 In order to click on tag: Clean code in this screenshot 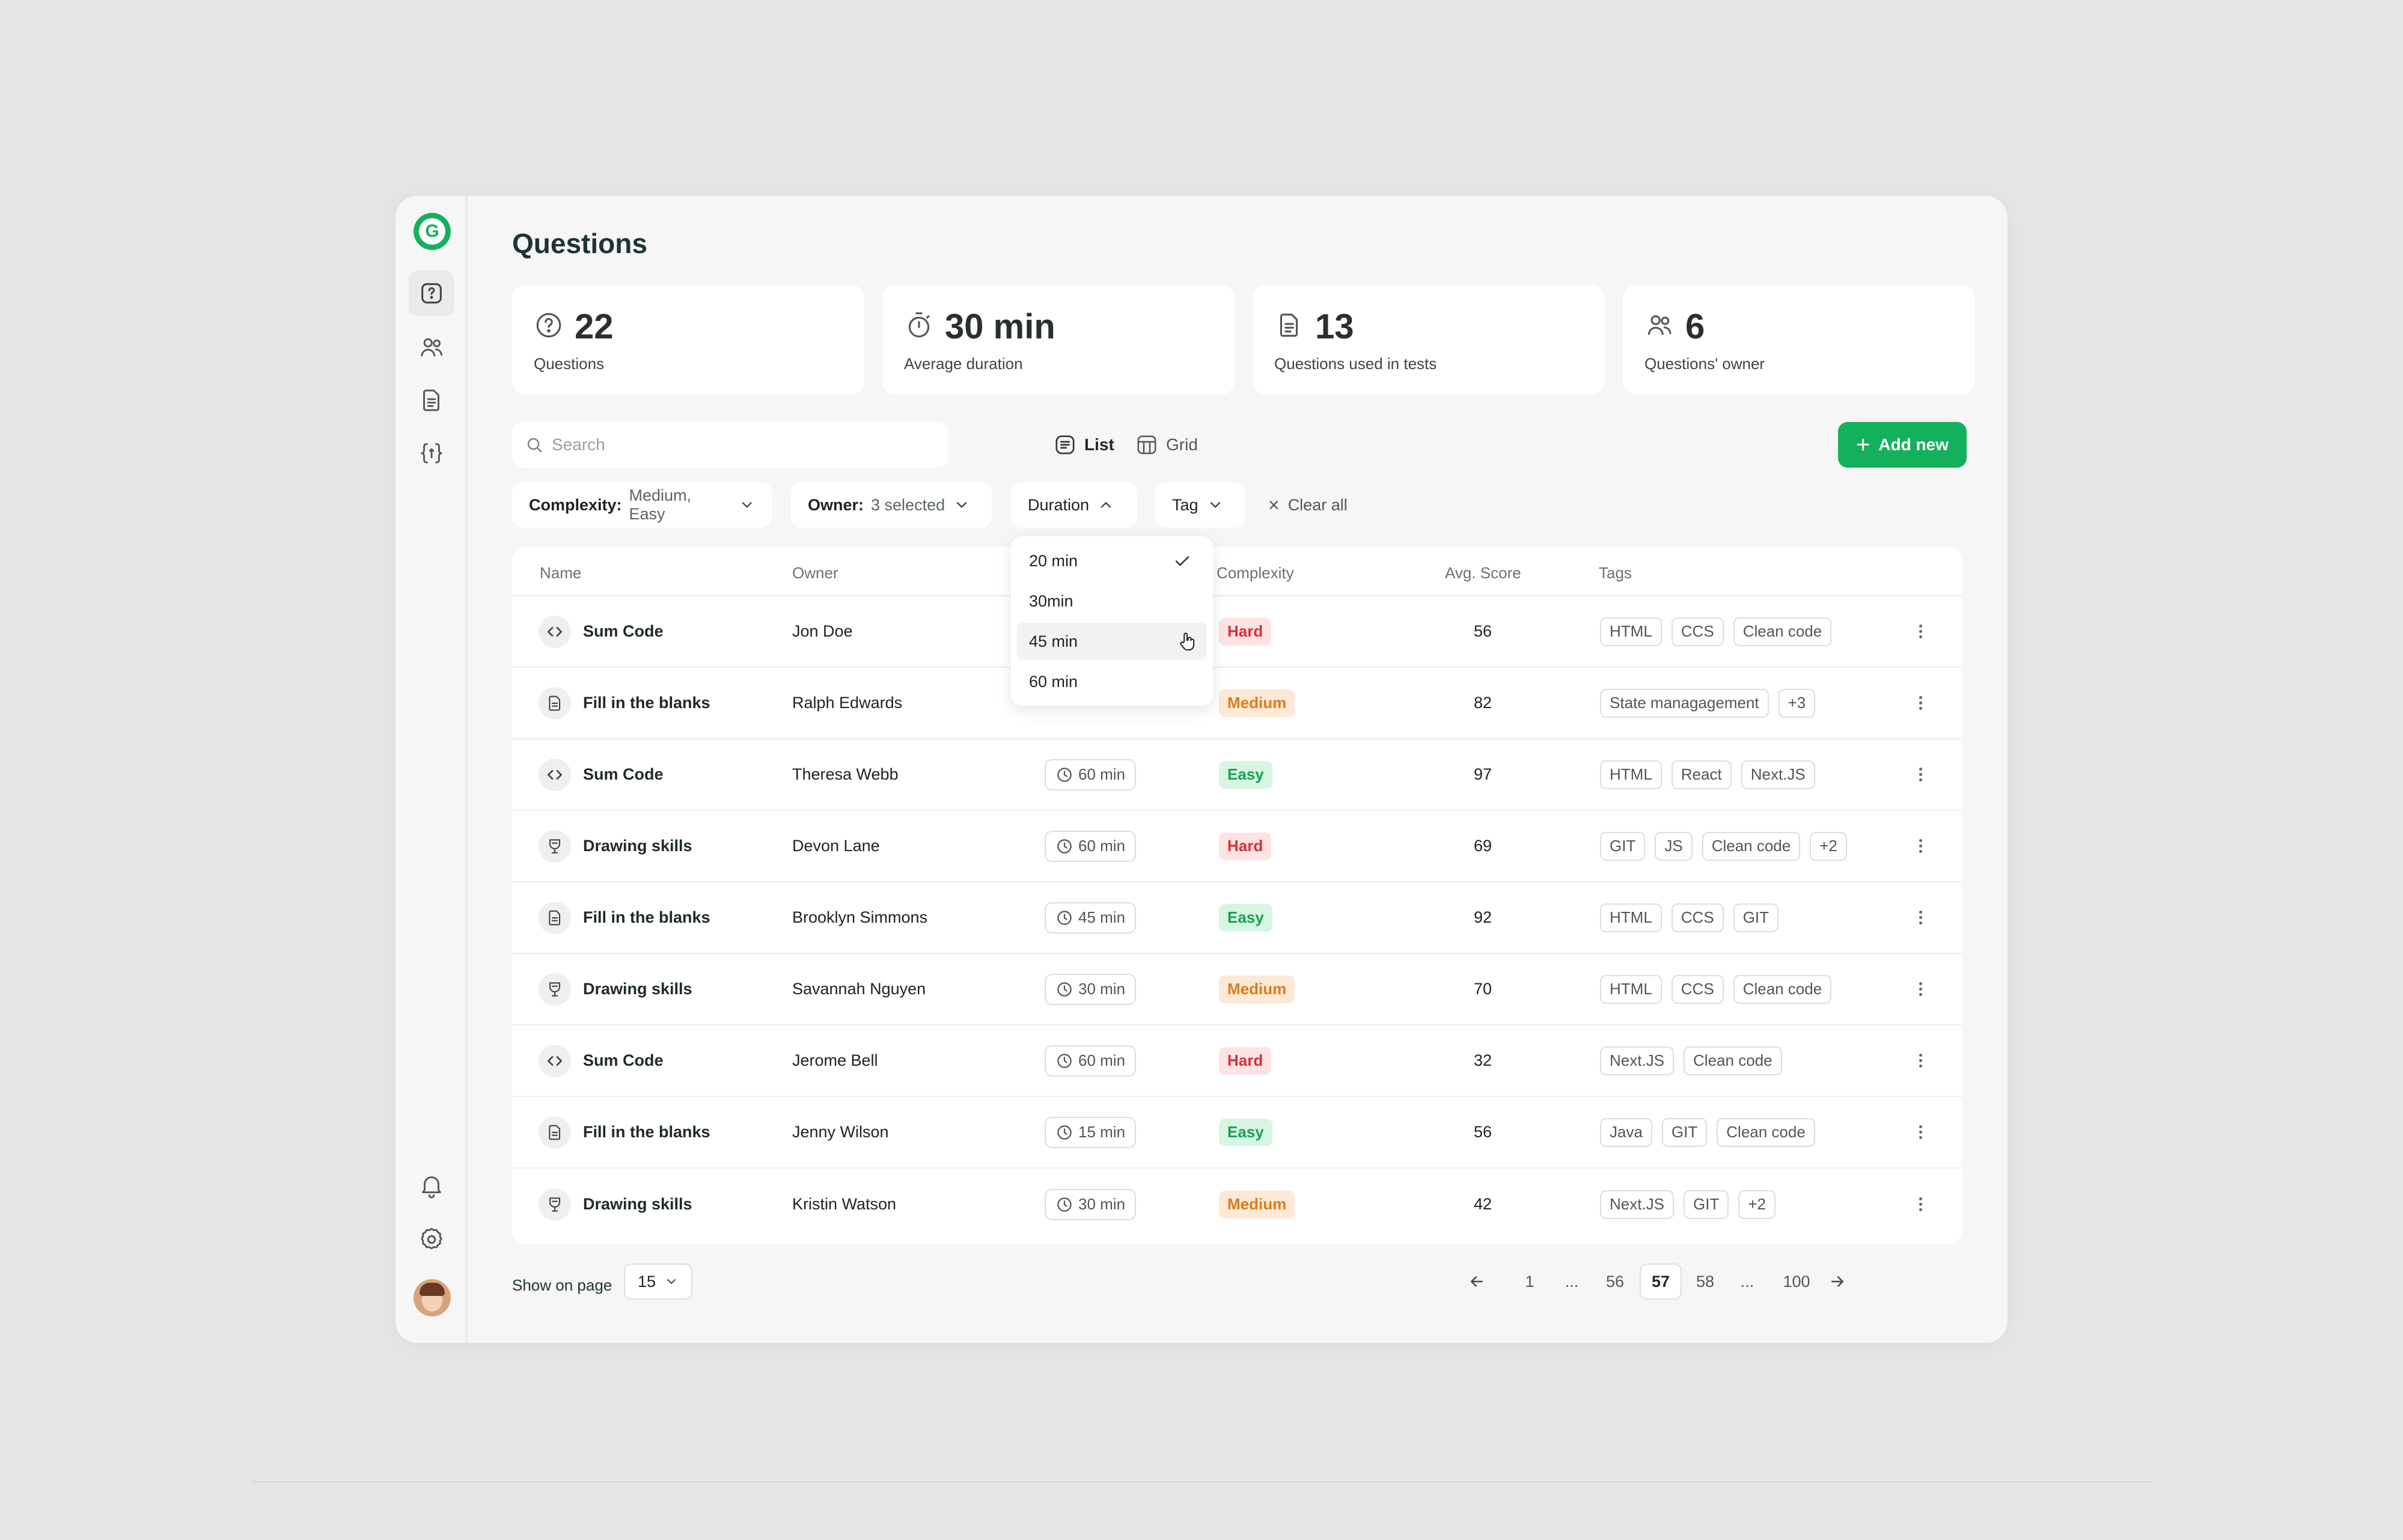, I will do `click(1783, 989)`.